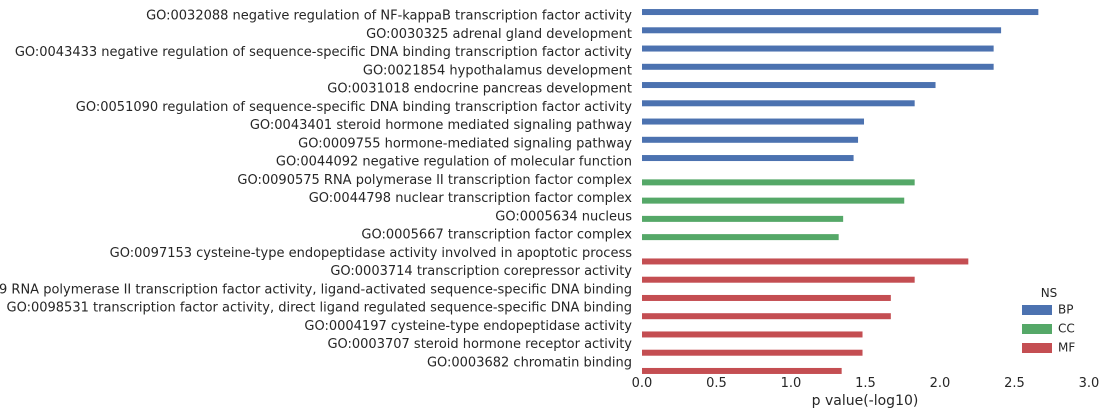 The height and width of the screenshot is (418, 1104). I want to click on legend-swatch-bp, so click(1037, 310).